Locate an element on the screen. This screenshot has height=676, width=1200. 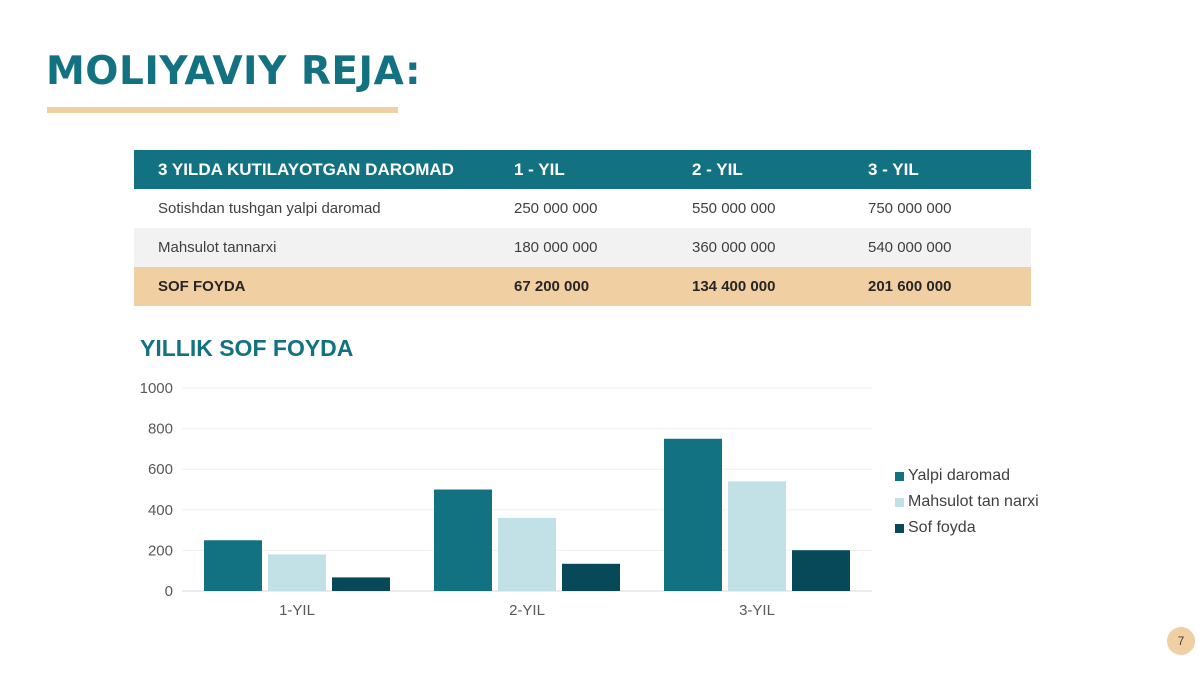
legend-label: Yalpi daromad is located at coordinates (959, 475).